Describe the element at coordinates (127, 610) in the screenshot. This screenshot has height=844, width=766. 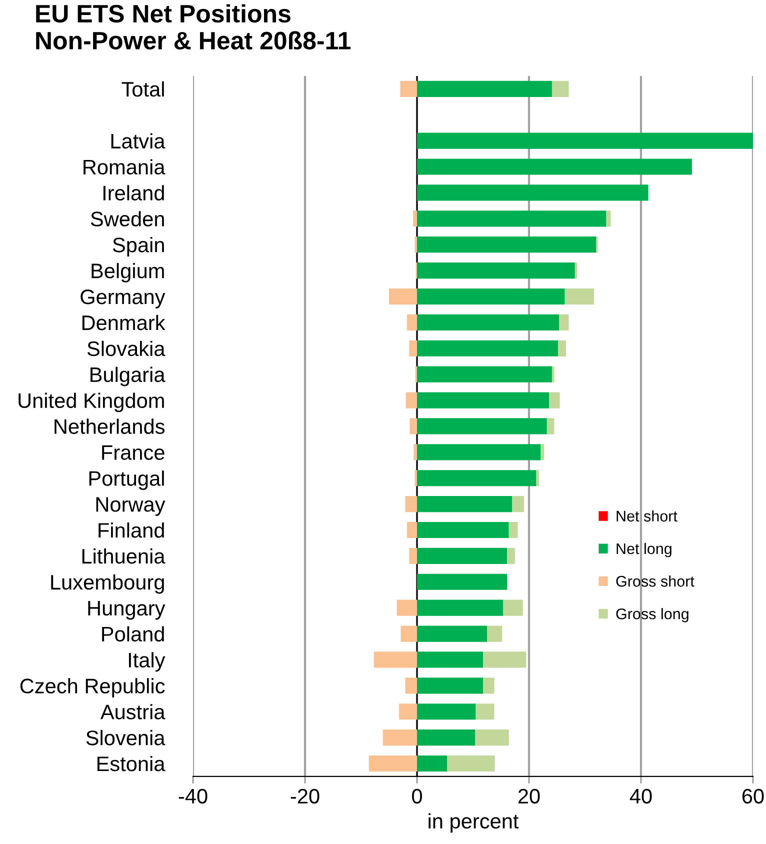
I see `y-tick-label: Hungary` at that location.